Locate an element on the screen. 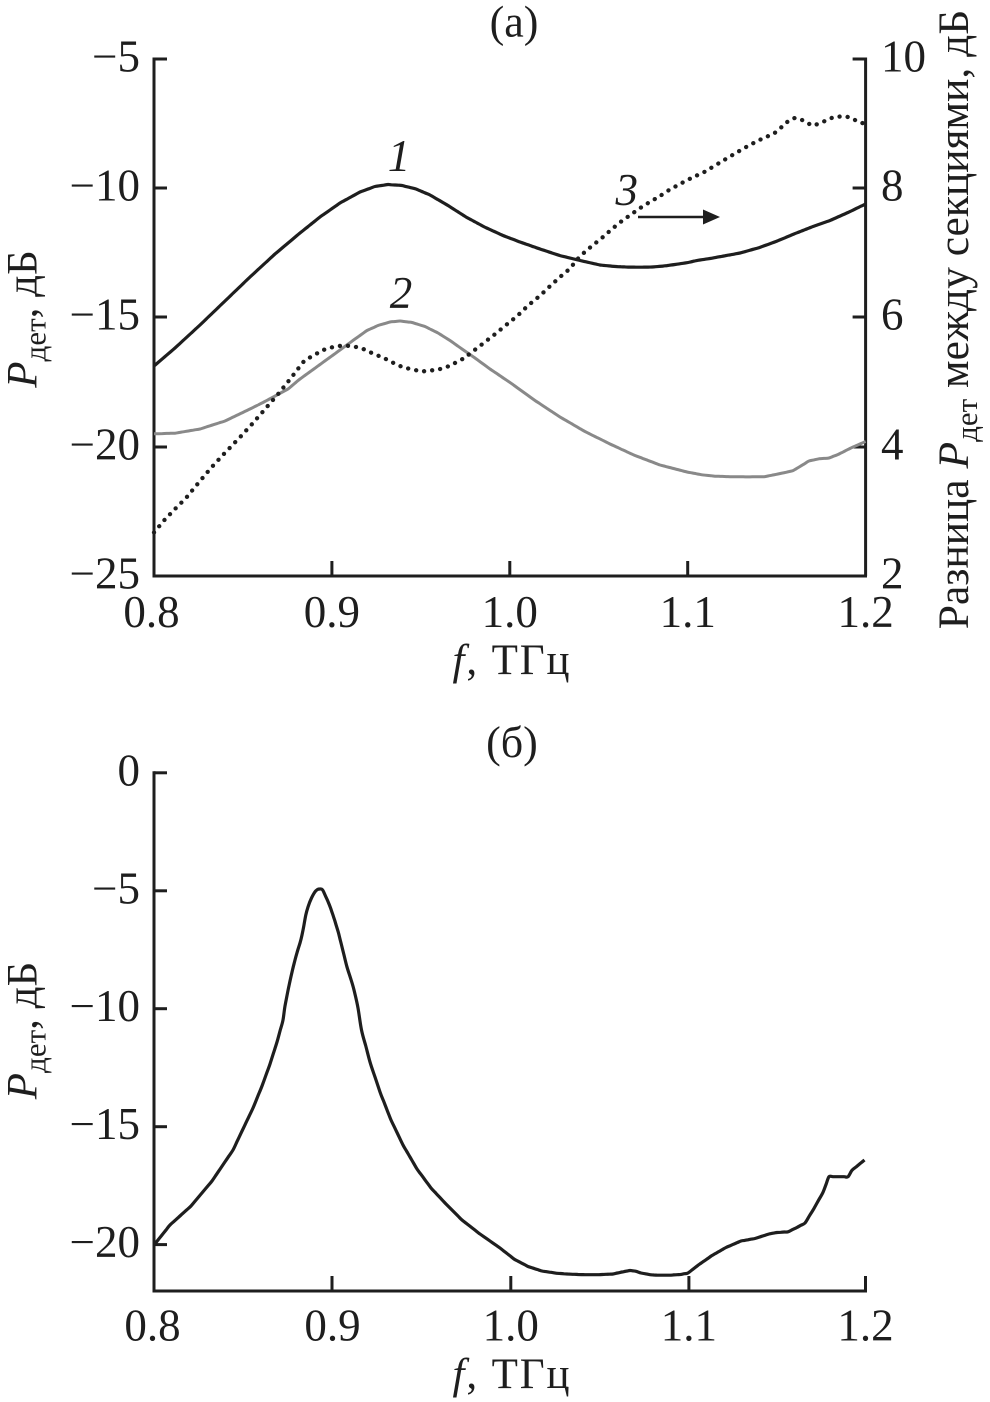  svg-text: 0 is located at coordinates (129, 770).